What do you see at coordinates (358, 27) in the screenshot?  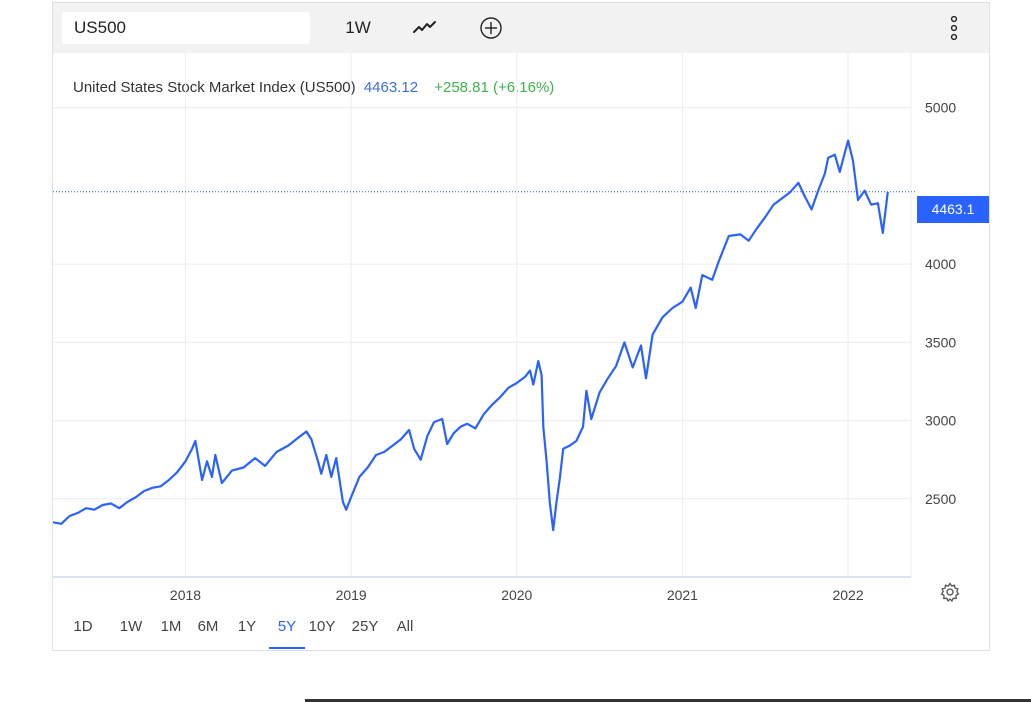 I see `interval-button: 1W` at bounding box center [358, 27].